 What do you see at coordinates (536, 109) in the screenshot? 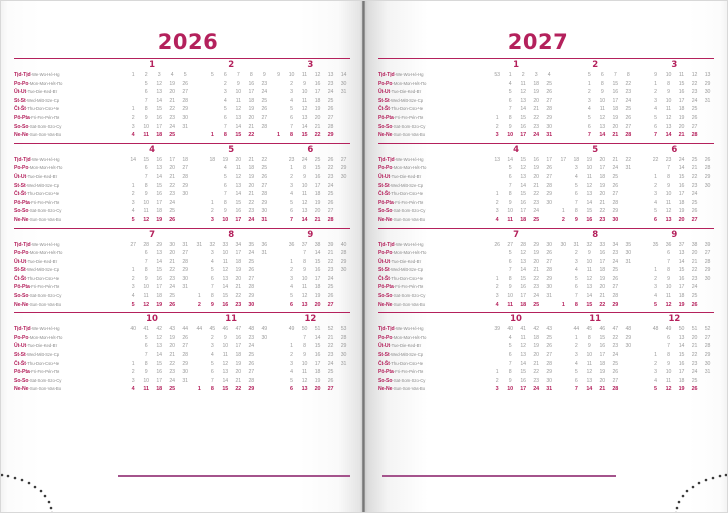
I see `date-number: 21` at bounding box center [536, 109].